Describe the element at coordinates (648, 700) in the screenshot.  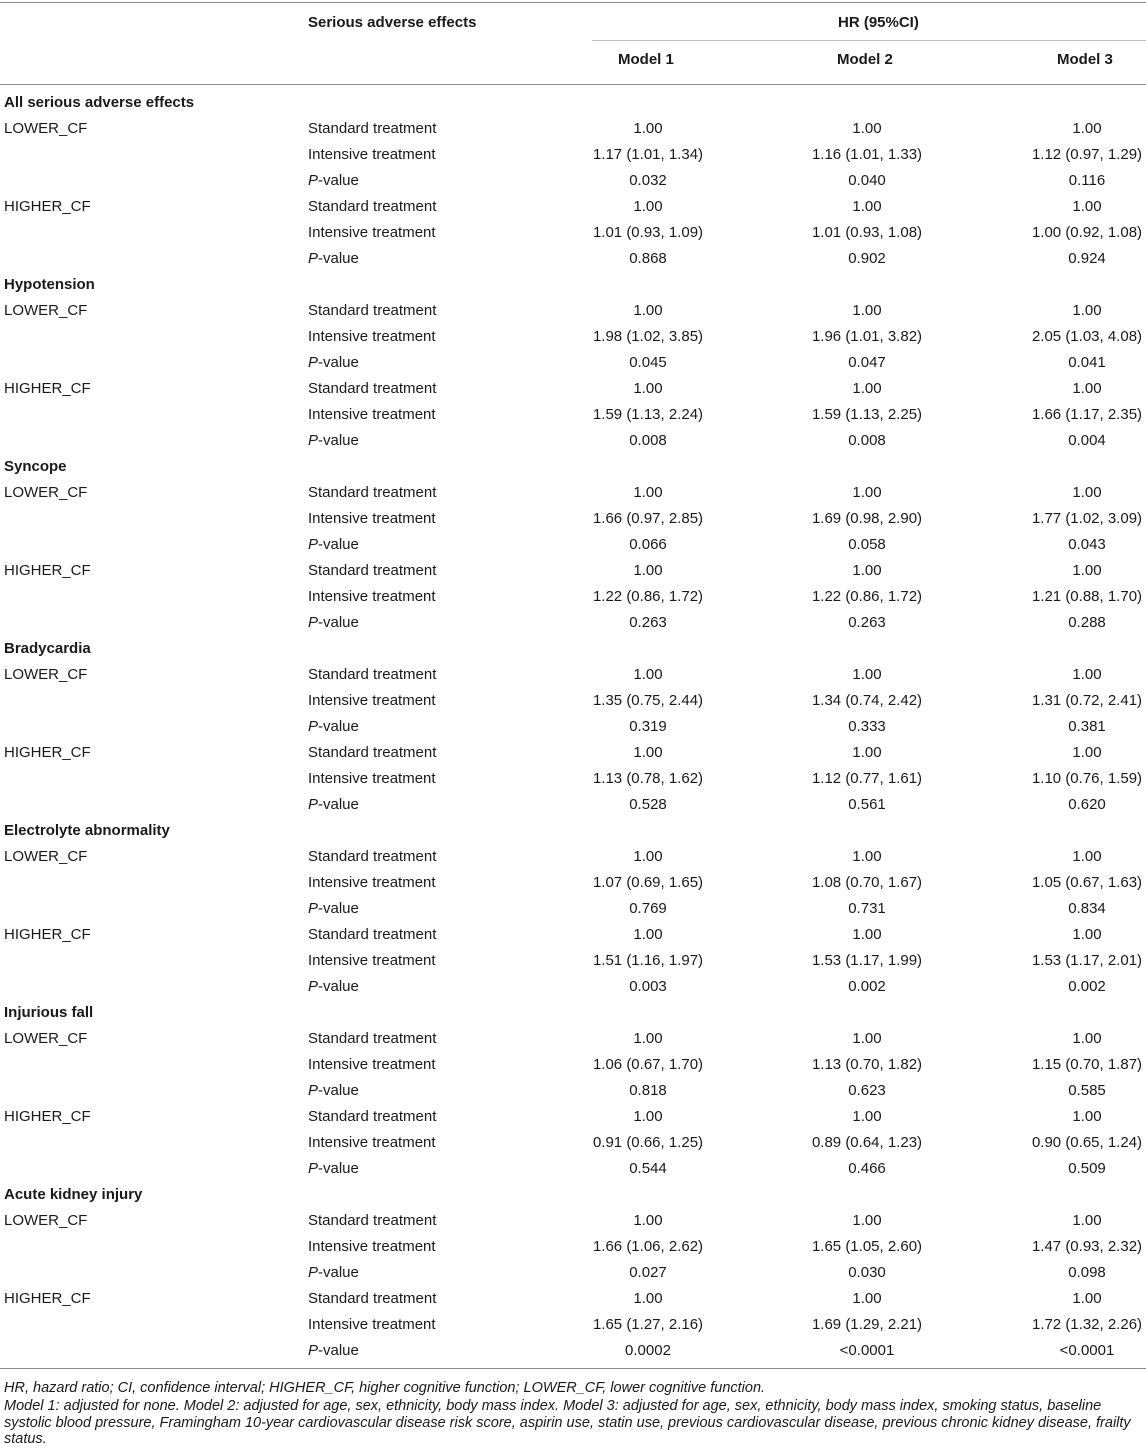
I see `model-1-value: 1.35 (0.75, 2.44)` at that location.